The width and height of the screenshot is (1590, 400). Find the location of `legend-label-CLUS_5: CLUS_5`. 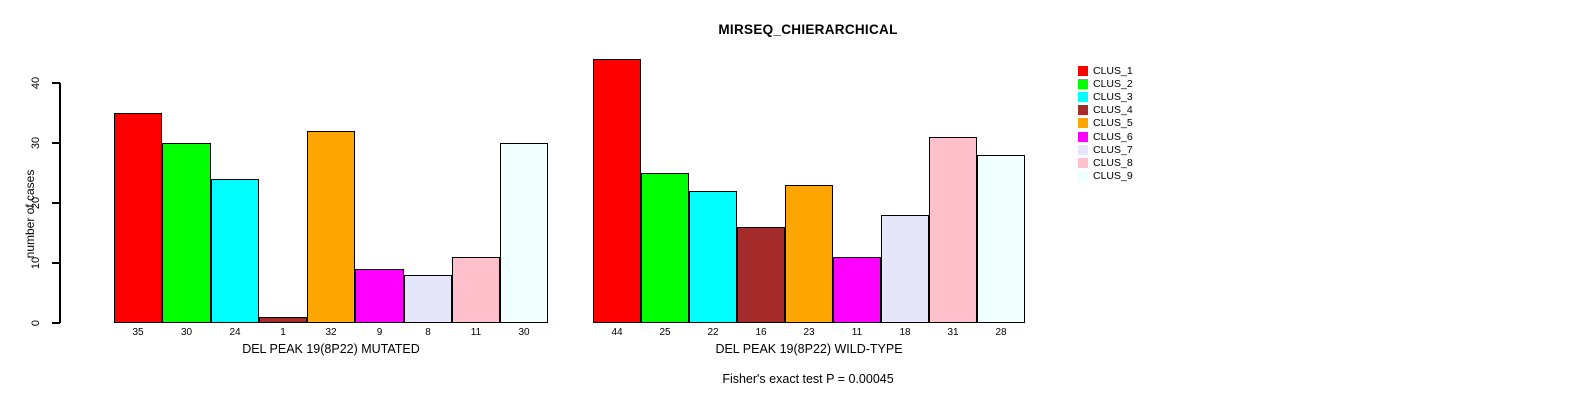

legend-label-CLUS_5: CLUS_5 is located at coordinates (1113, 123).